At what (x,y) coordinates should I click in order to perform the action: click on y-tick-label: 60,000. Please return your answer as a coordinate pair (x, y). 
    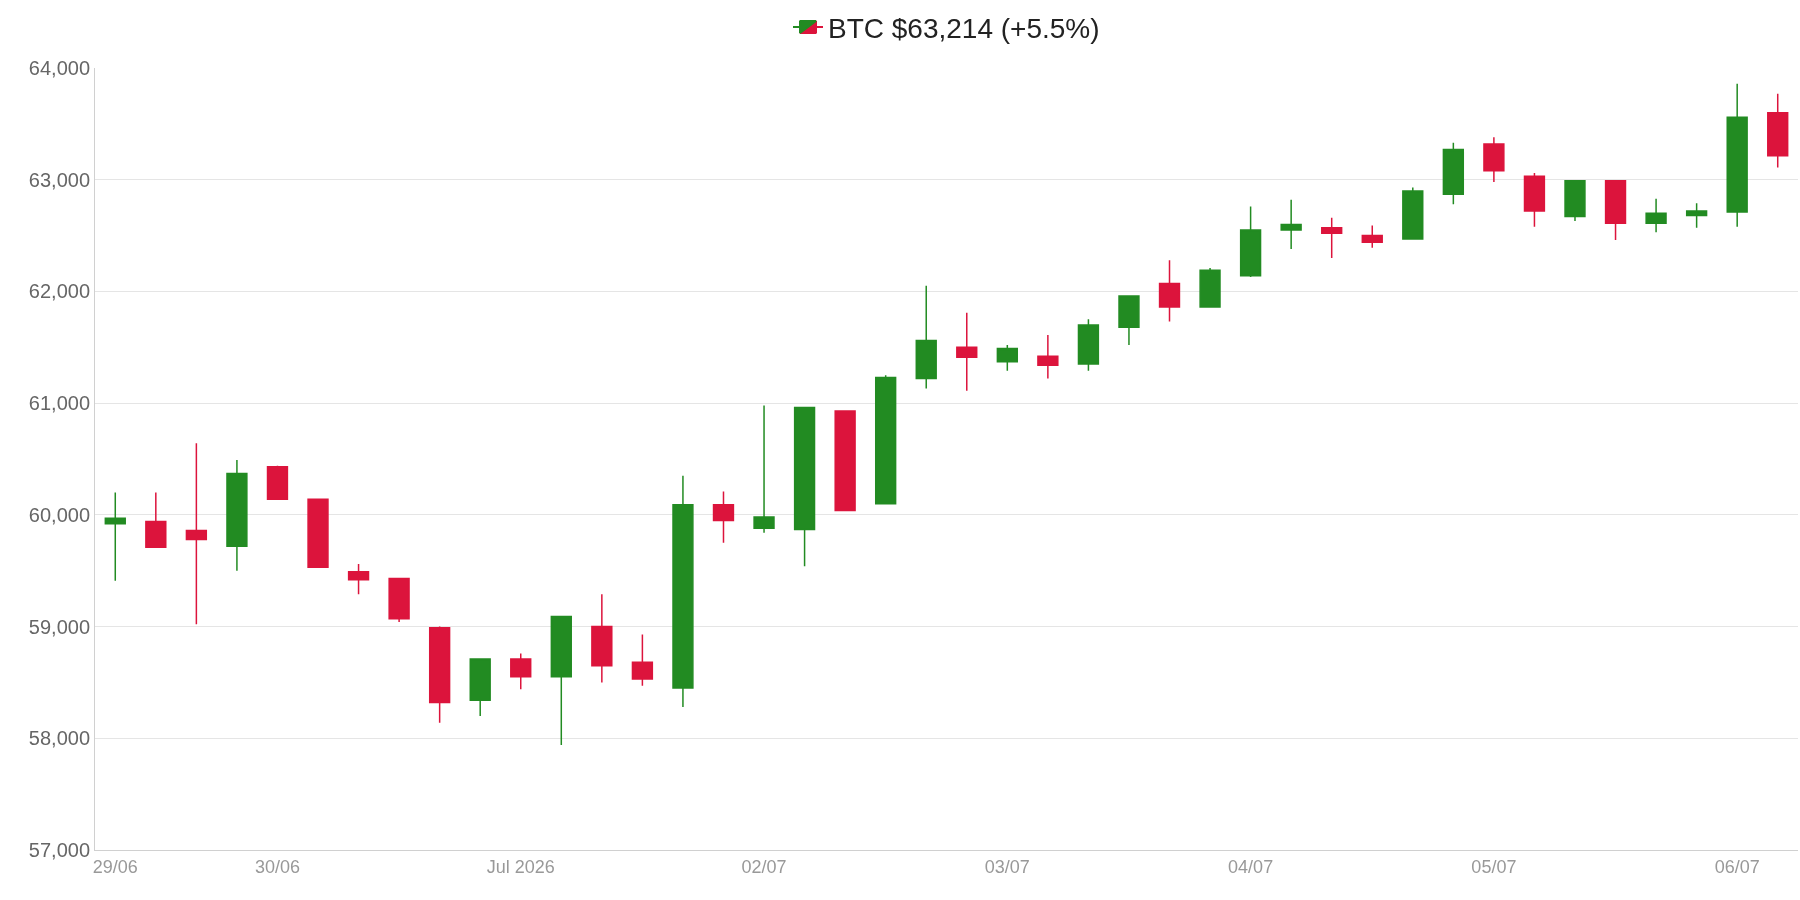
    Looking at the image, I should click on (59, 514).